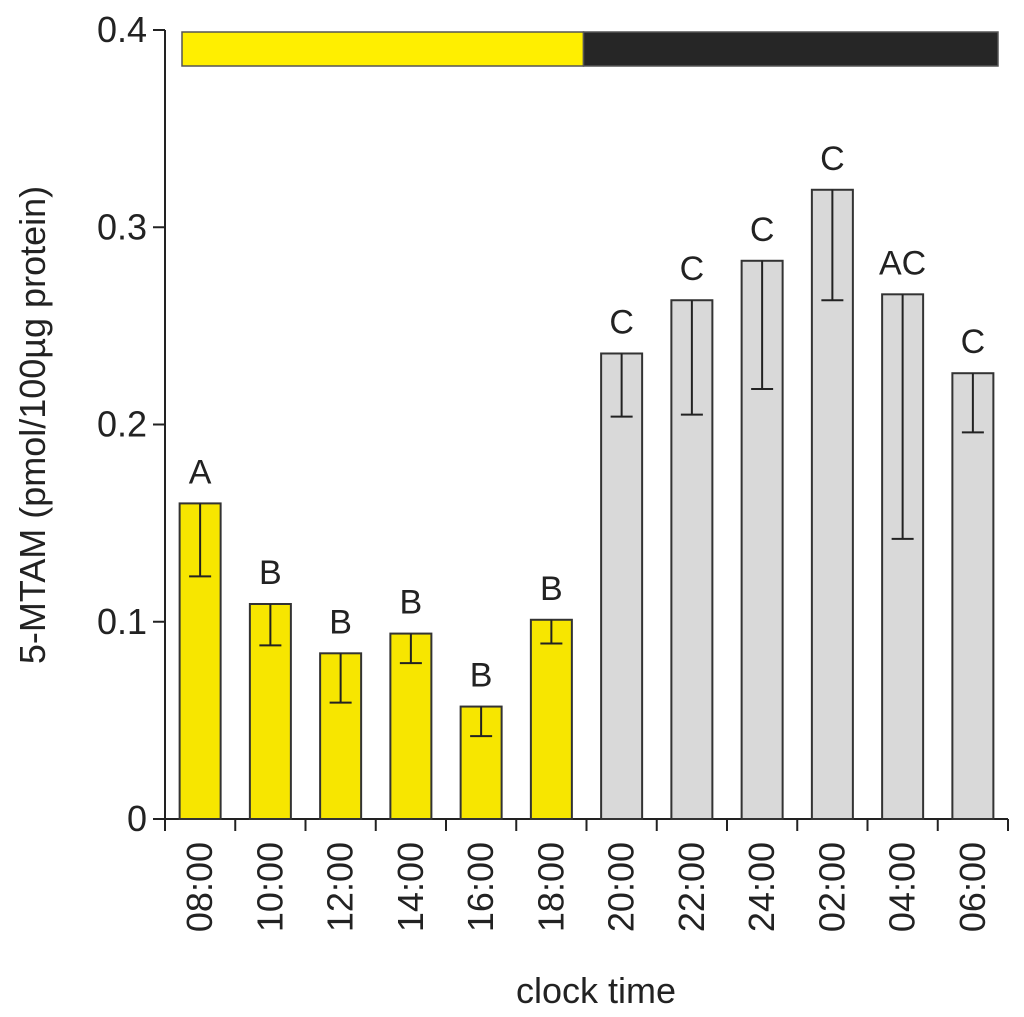 This screenshot has height=1017, width=1024. What do you see at coordinates (831, 887) in the screenshot?
I see `x-tick-label: 02:00` at bounding box center [831, 887].